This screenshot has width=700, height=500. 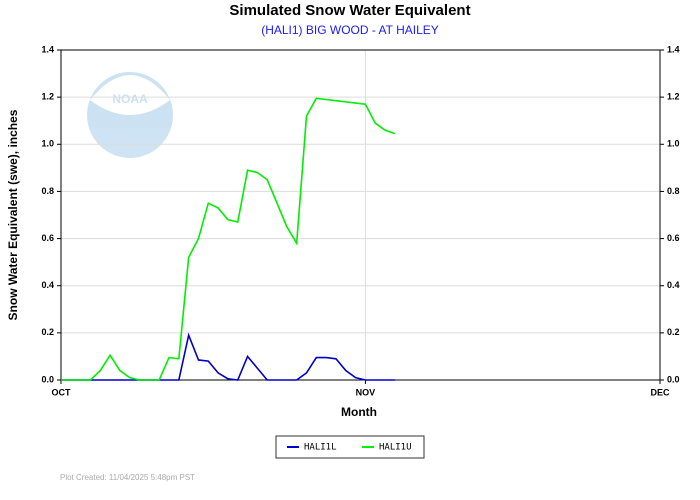 What do you see at coordinates (47, 238) in the screenshot?
I see `y-tick-label: 0.6` at bounding box center [47, 238].